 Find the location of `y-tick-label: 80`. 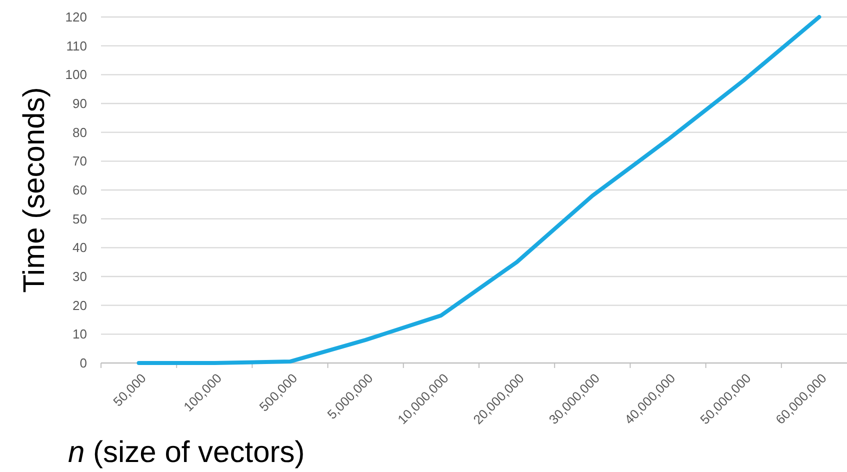

y-tick-label: 80 is located at coordinates (79, 132).